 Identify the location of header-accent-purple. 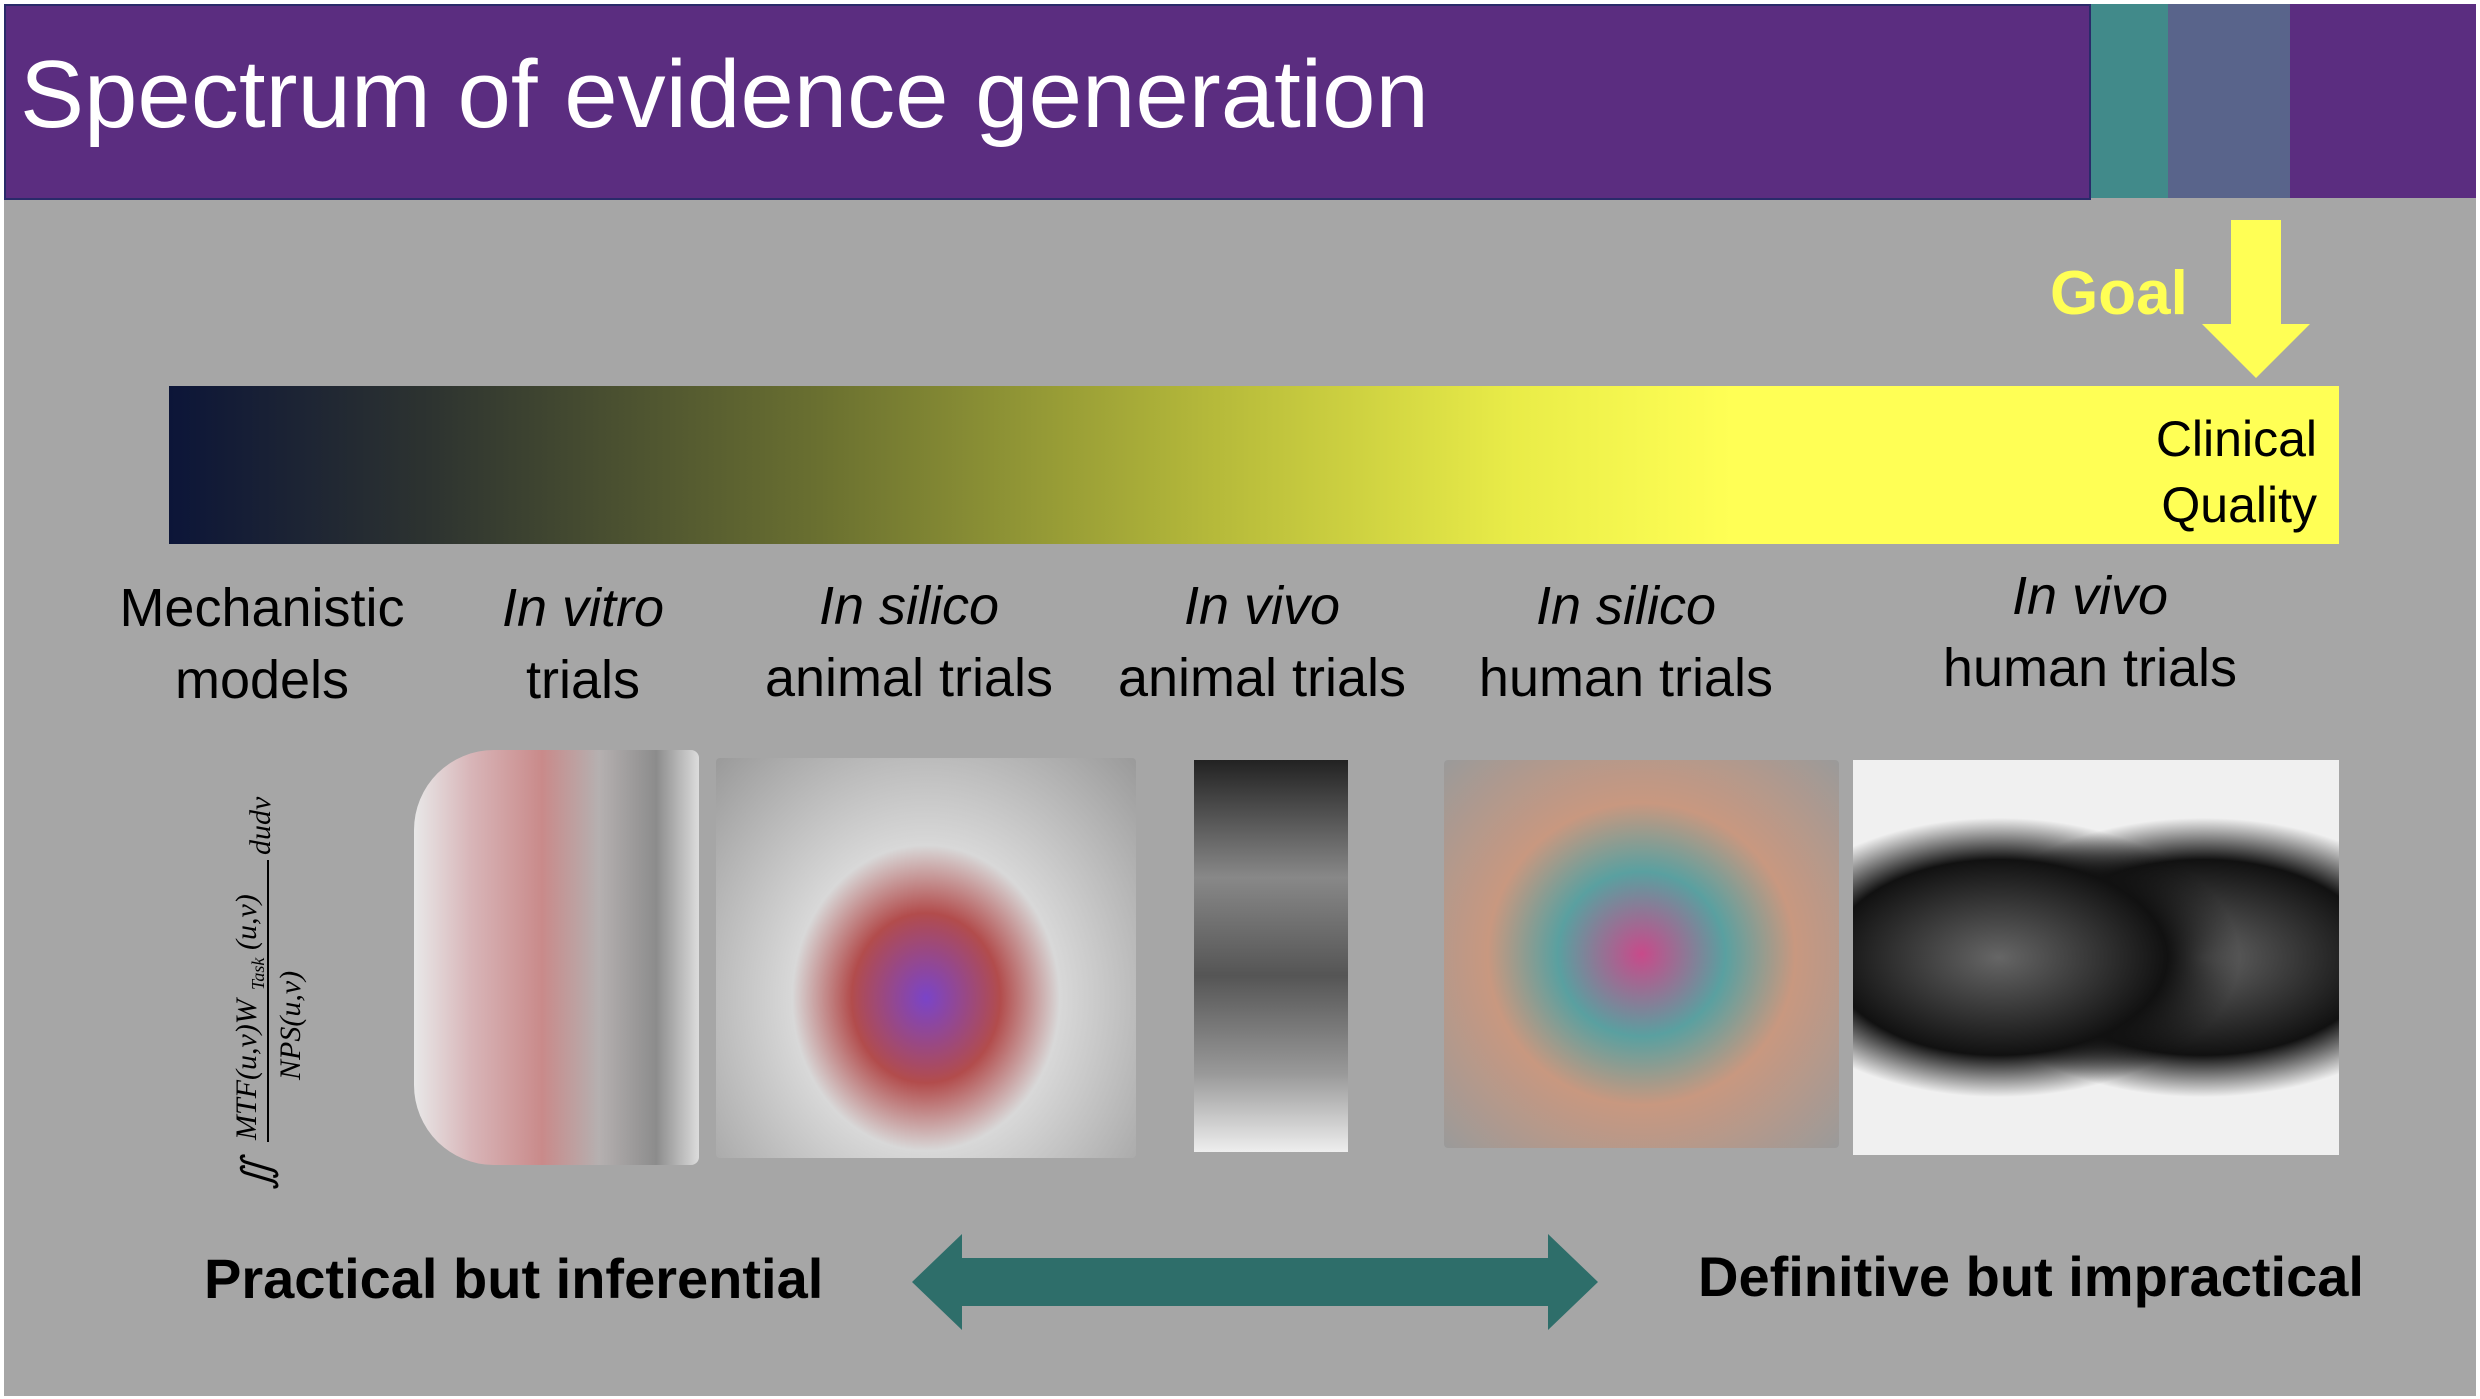
(2383, 101).